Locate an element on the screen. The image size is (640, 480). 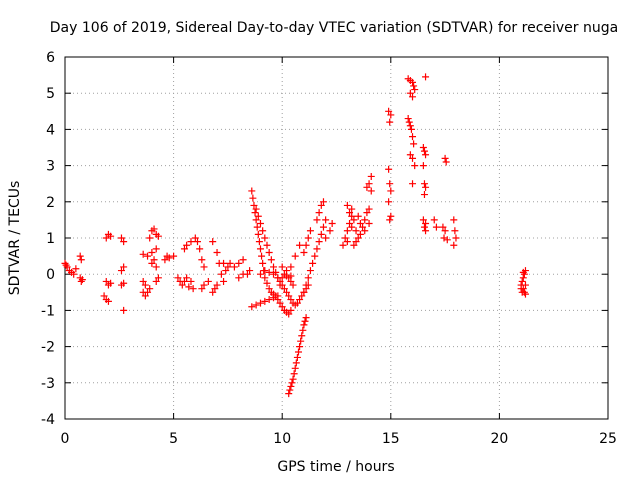
series-late-track is located at coordinates (523, 282).